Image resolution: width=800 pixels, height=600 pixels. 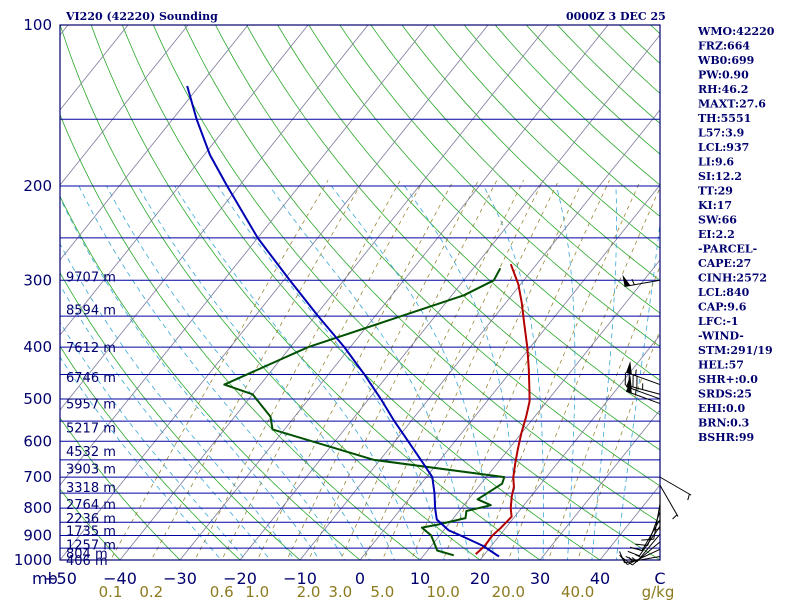 What do you see at coordinates (222, 591) in the screenshot?
I see `mixing-ratio-label: 0.6` at bounding box center [222, 591].